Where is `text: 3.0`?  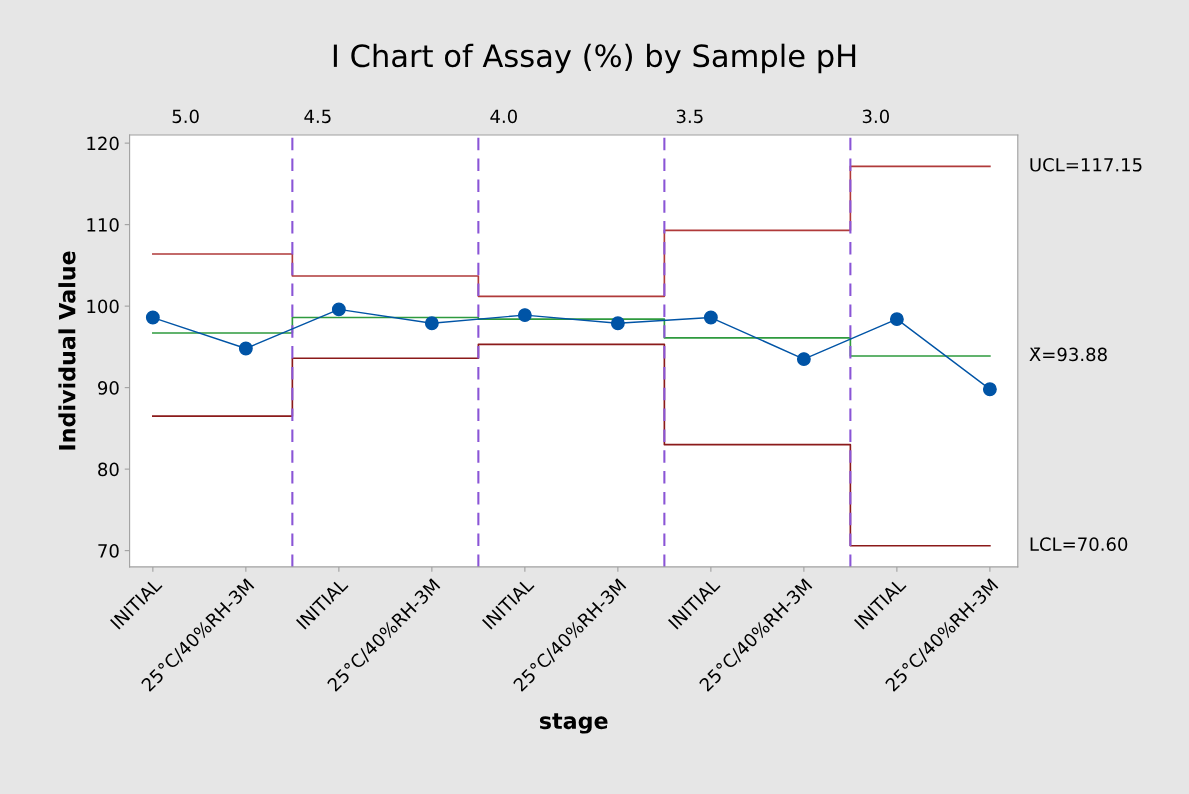
text: 3.0 is located at coordinates (875, 116).